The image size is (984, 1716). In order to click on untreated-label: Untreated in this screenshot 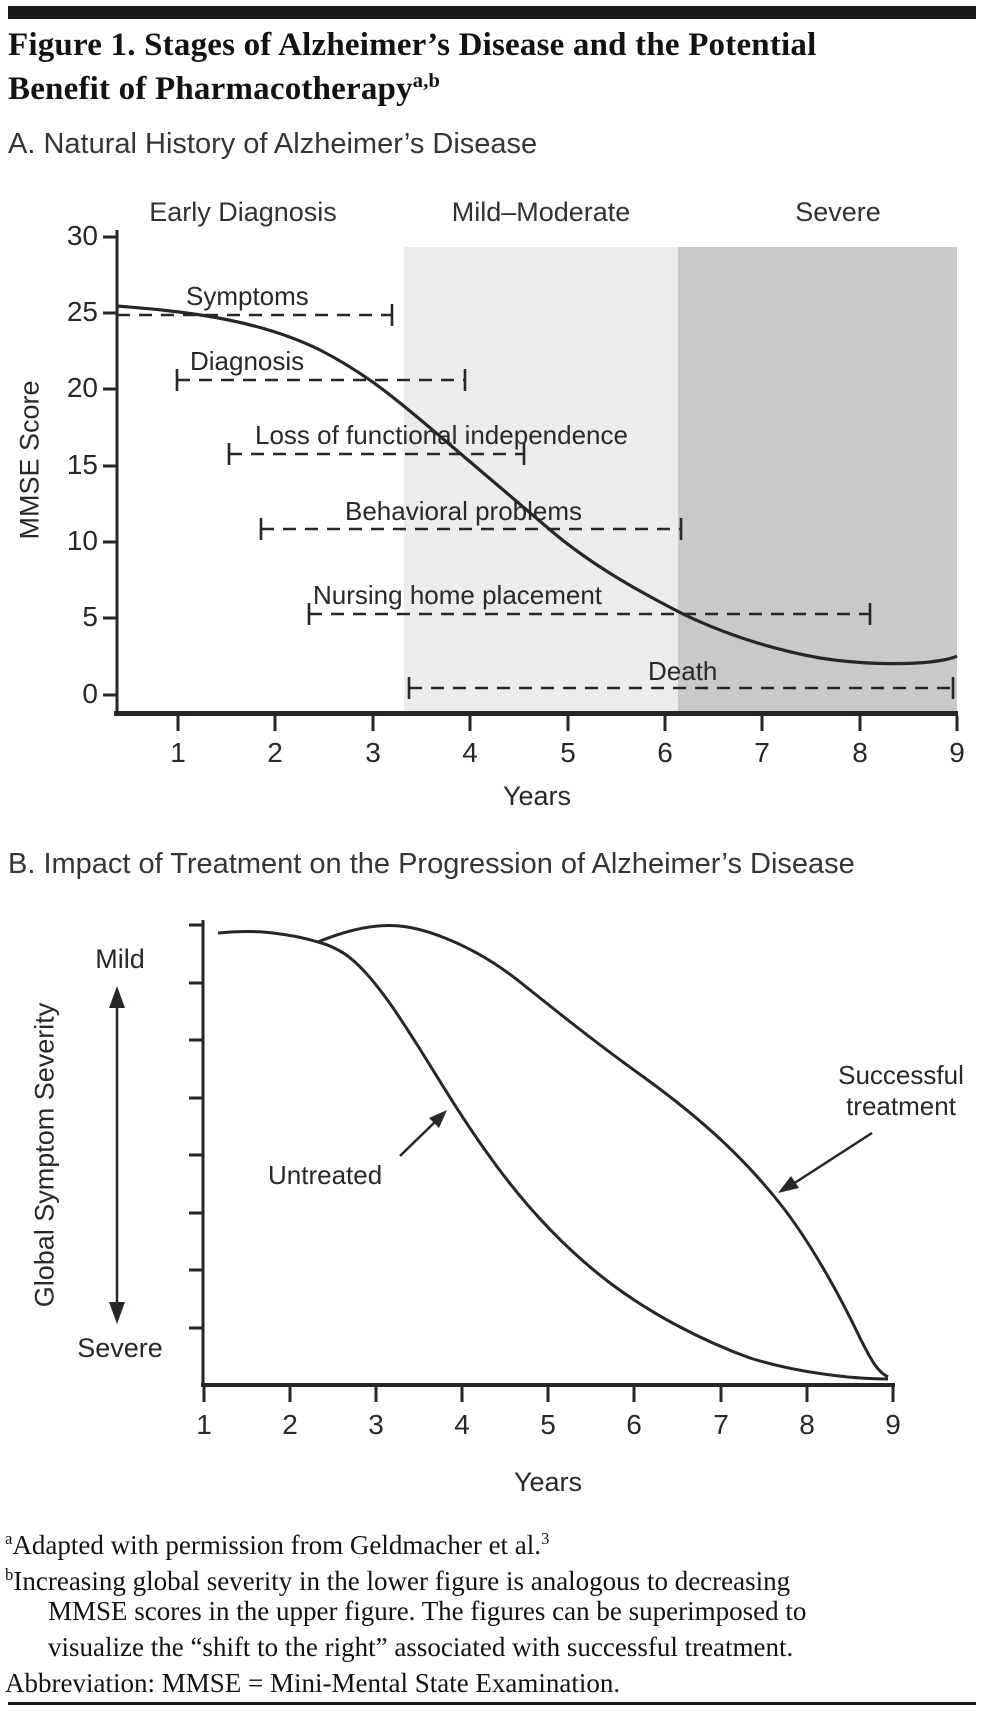, I will do `click(325, 1175)`.